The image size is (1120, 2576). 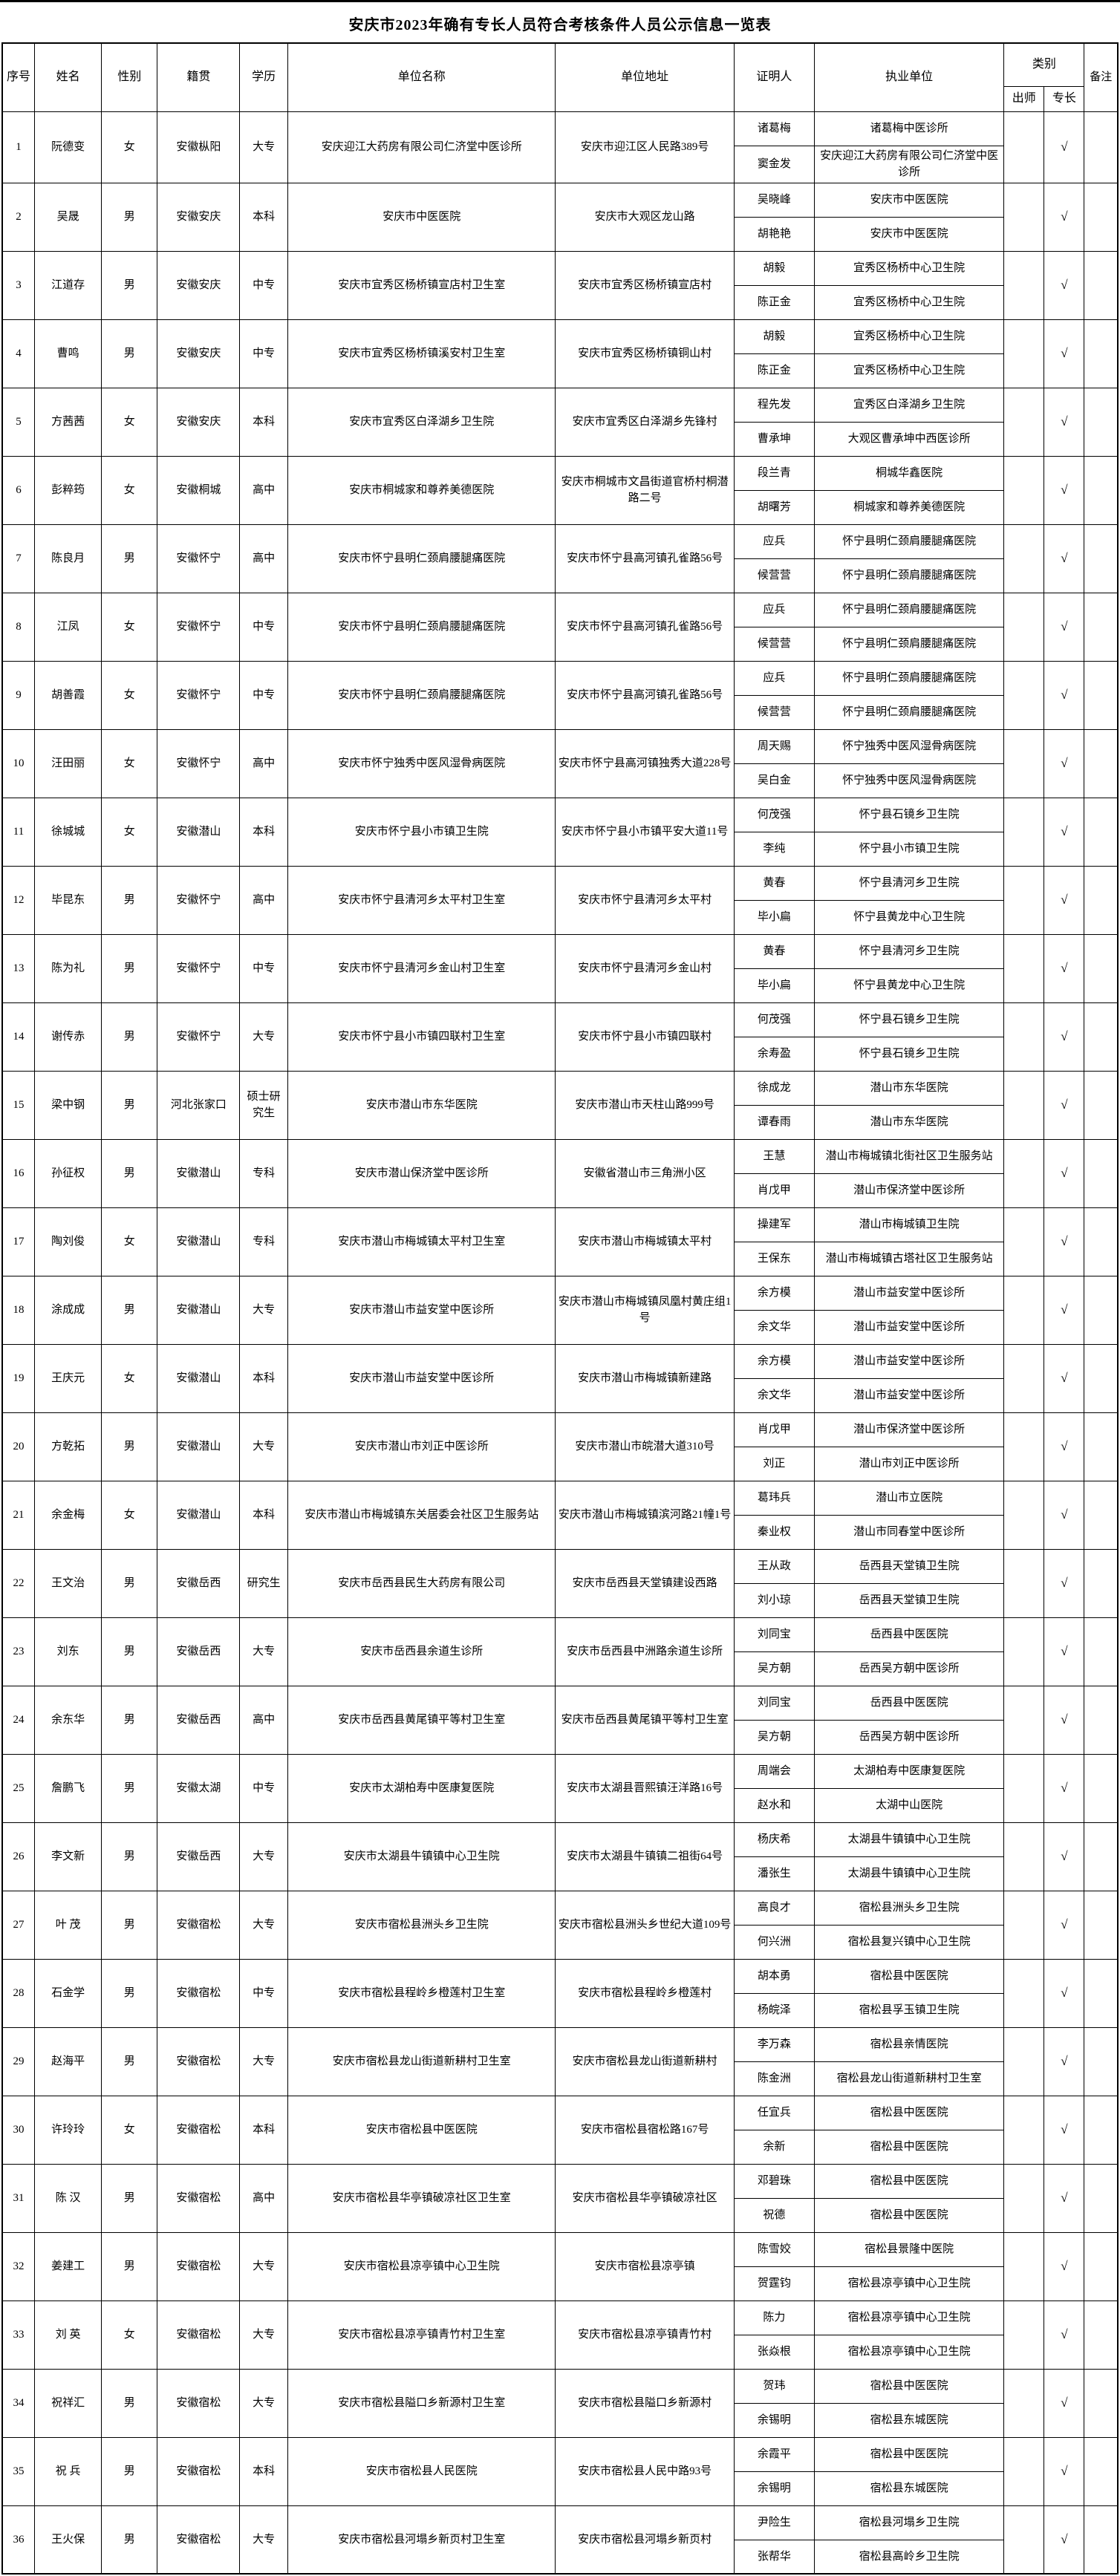 What do you see at coordinates (774, 1122) in the screenshot?
I see `certifier-cell: 谭春雨` at bounding box center [774, 1122].